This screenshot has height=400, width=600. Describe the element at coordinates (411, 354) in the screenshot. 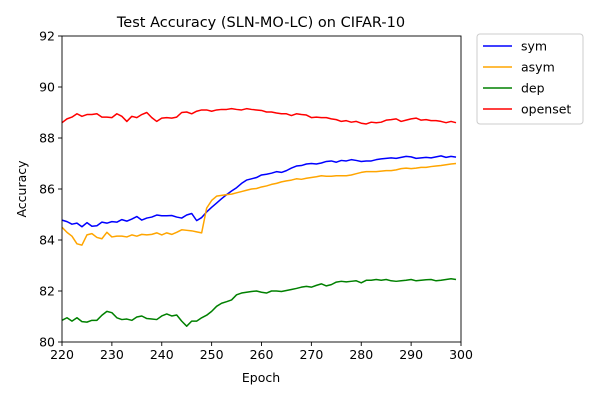

I see `x-tick-label: 290` at that location.